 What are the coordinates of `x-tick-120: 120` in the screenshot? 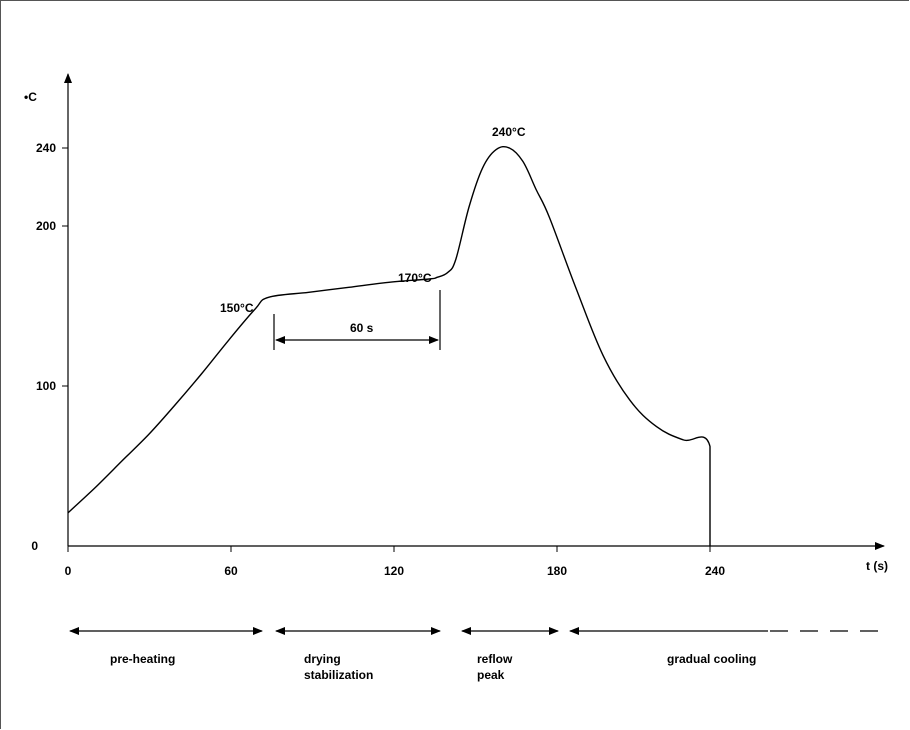 It's located at (394, 571).